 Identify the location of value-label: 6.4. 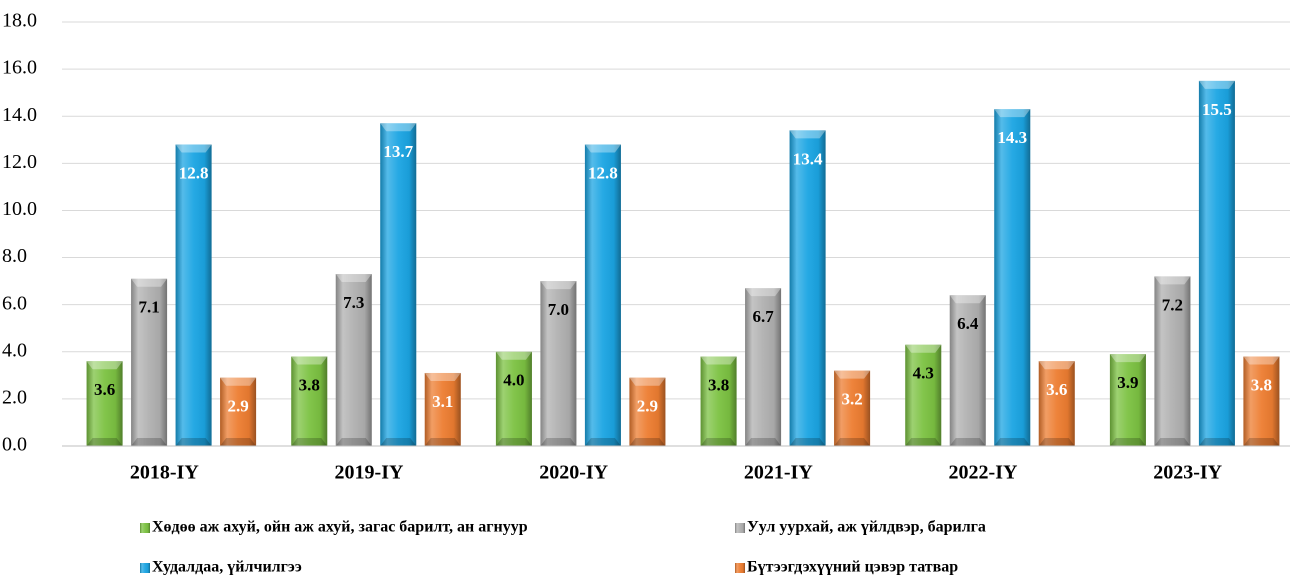
(968, 323).